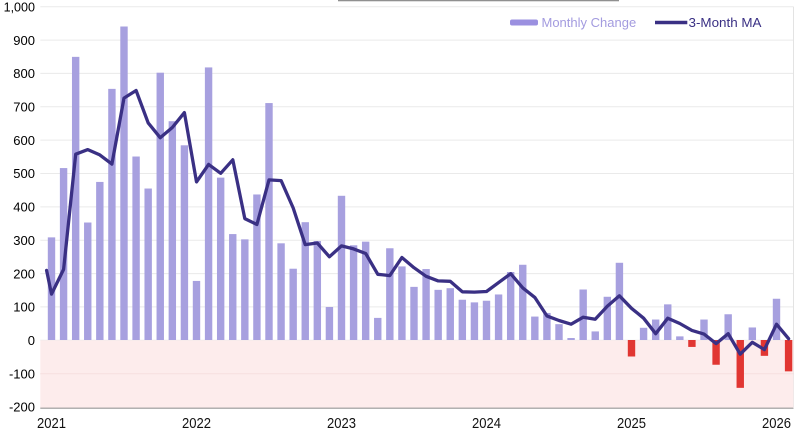 Image resolution: width=800 pixels, height=441 pixels. Describe the element at coordinates (24, 140) in the screenshot. I see `svg-text: 600` at that location.